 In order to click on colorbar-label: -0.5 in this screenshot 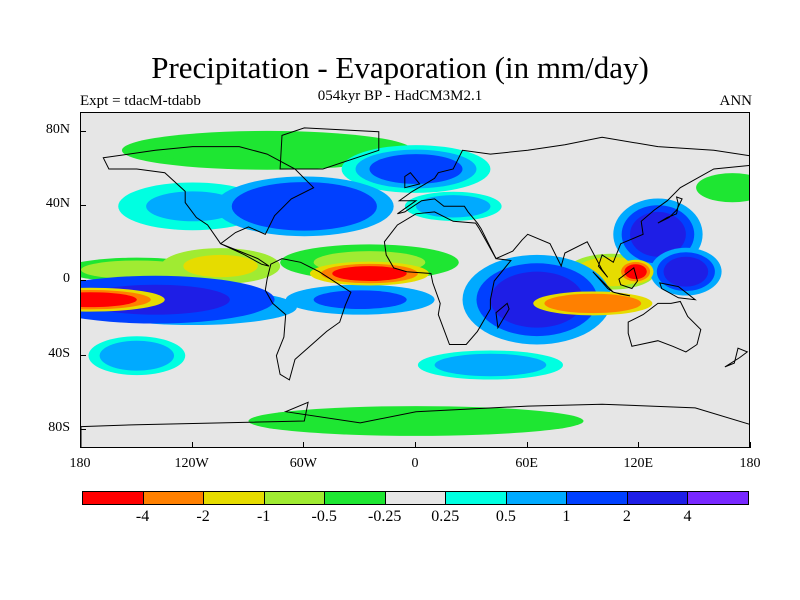, I will do `click(324, 516)`.